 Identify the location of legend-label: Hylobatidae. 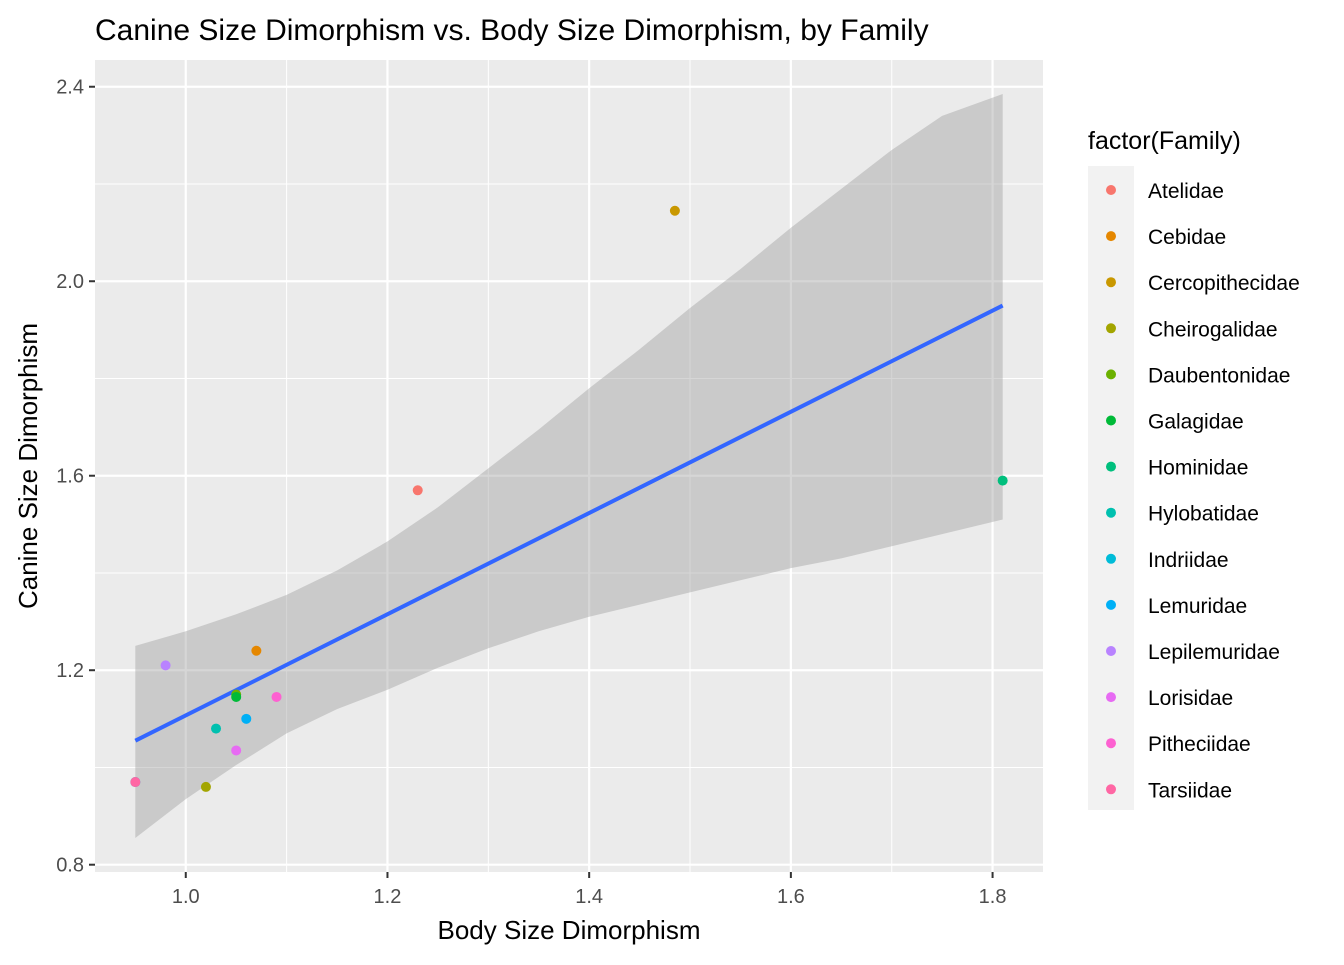
(1203, 514).